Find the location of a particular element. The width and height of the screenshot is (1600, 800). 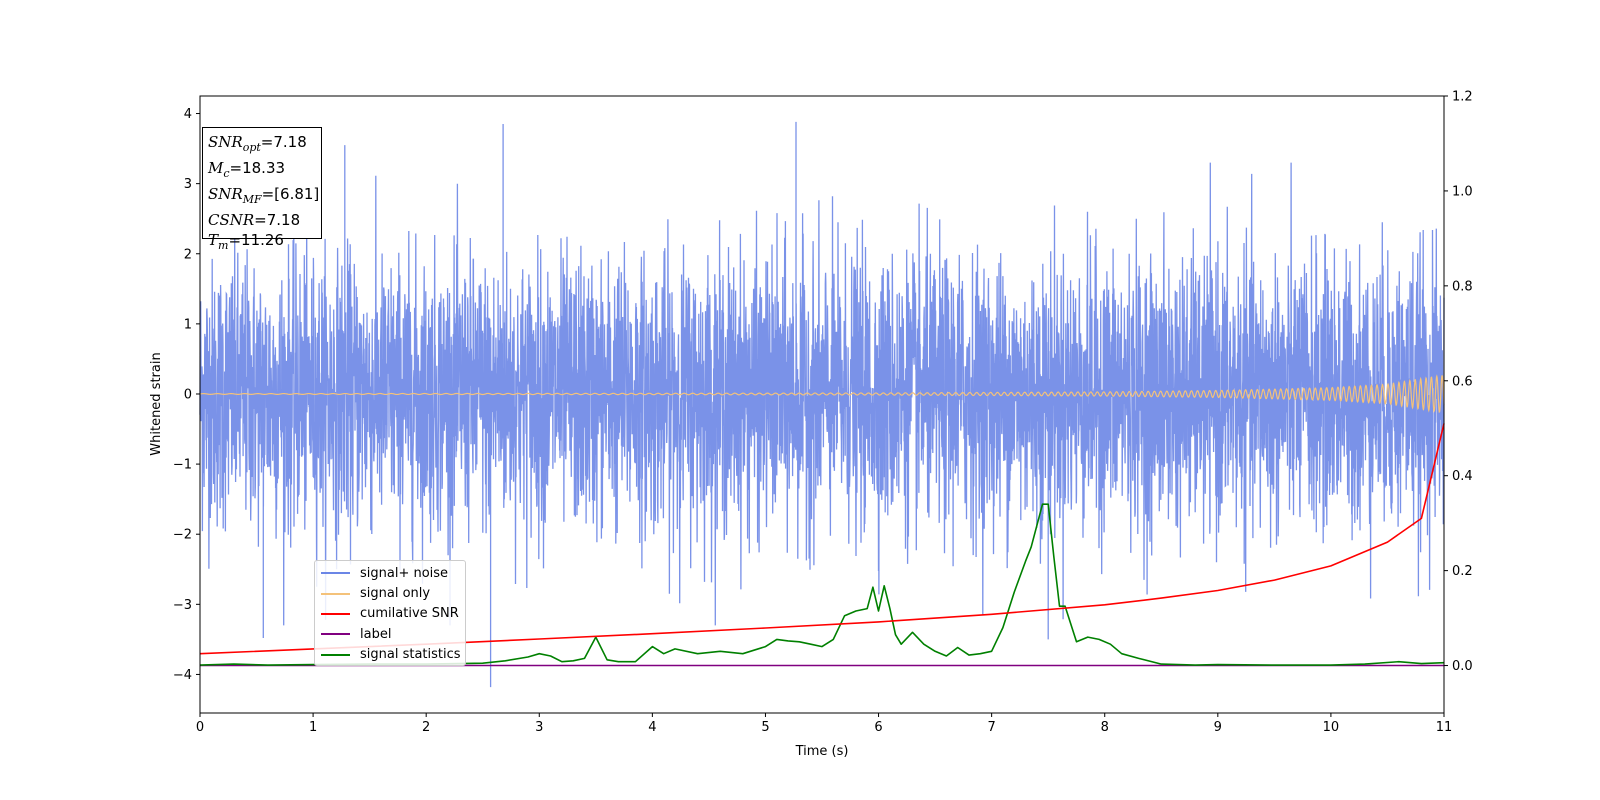

x-tick-label: 10 is located at coordinates (1331, 727).